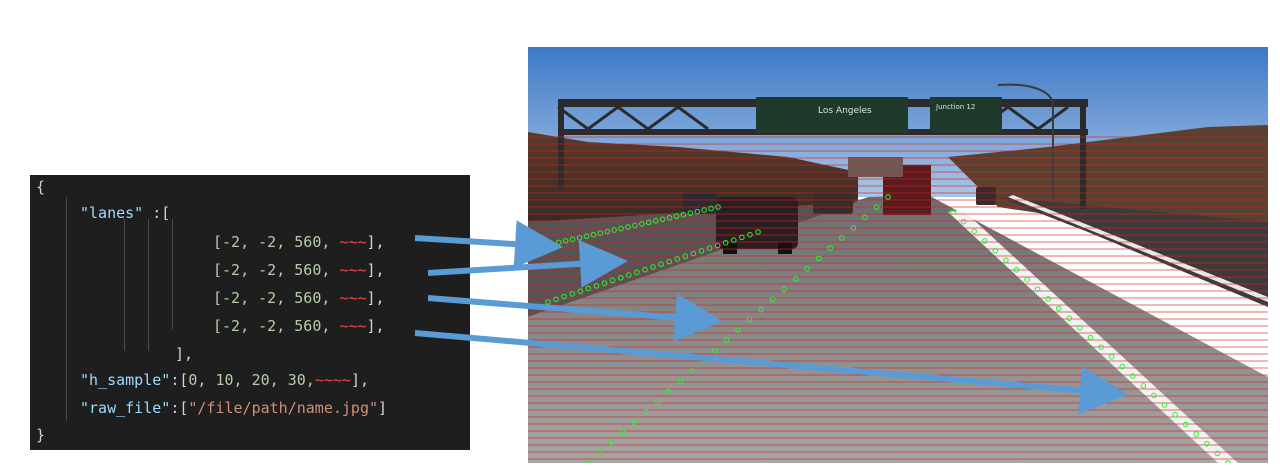 The image size is (1280, 472). What do you see at coordinates (125, 408) in the screenshot?
I see `raw-file-key: "raw_file"` at bounding box center [125, 408].